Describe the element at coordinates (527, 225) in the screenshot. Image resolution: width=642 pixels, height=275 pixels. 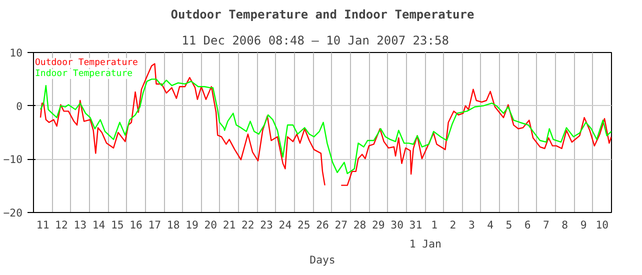
I see `x-tick-label: 6` at that location.